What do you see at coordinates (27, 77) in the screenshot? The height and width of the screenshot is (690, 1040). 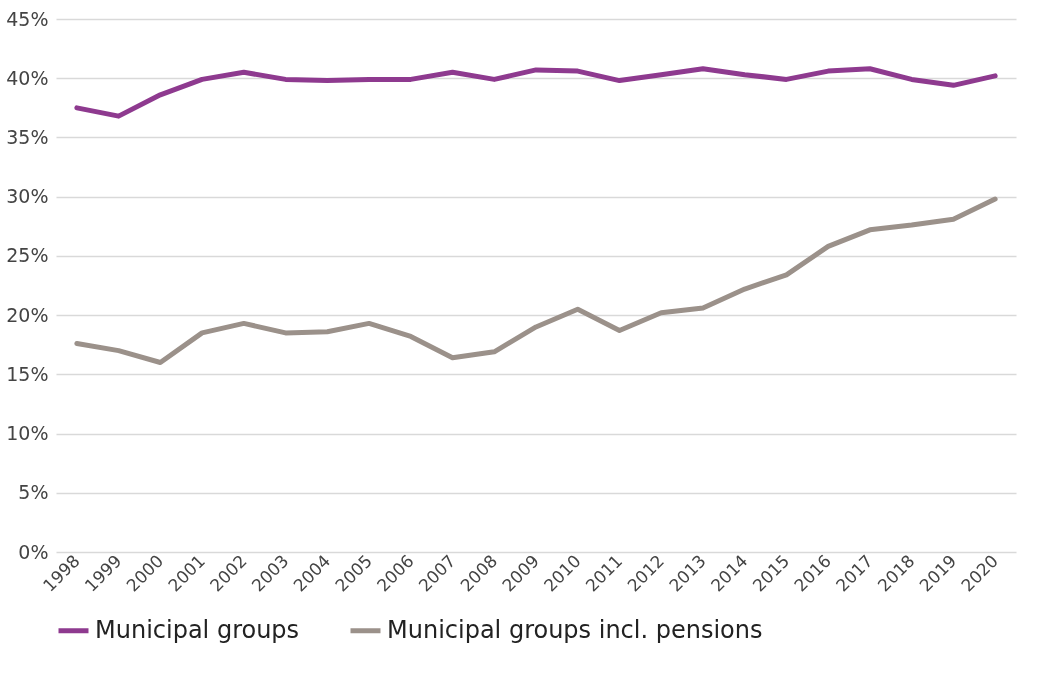 I see `y-tick-label: 40%` at bounding box center [27, 77].